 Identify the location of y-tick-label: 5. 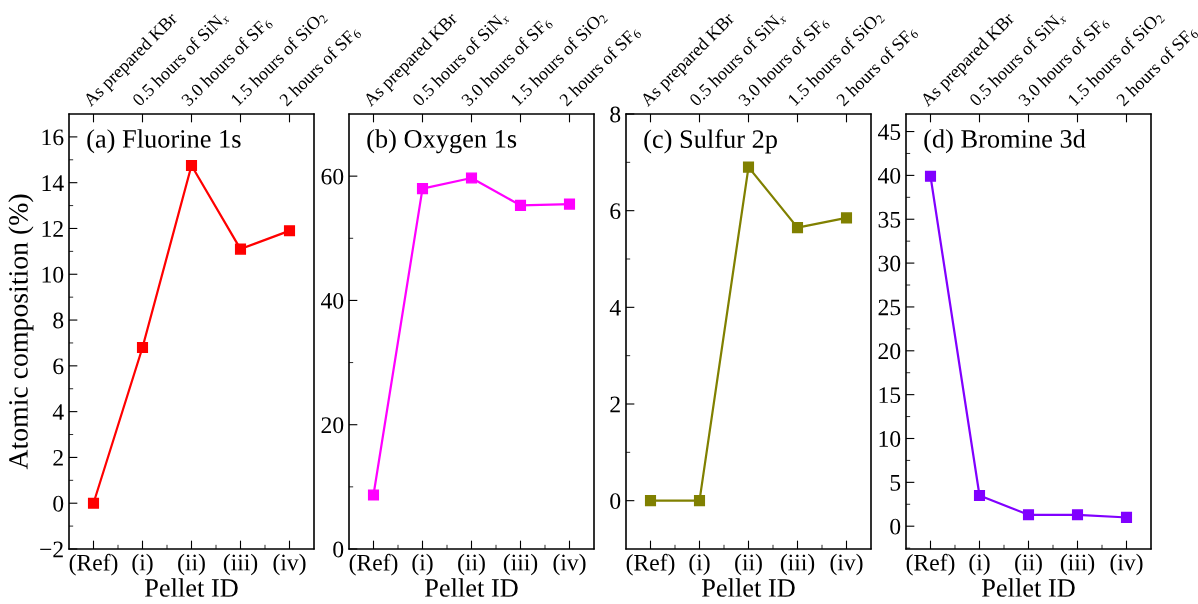
(895, 483).